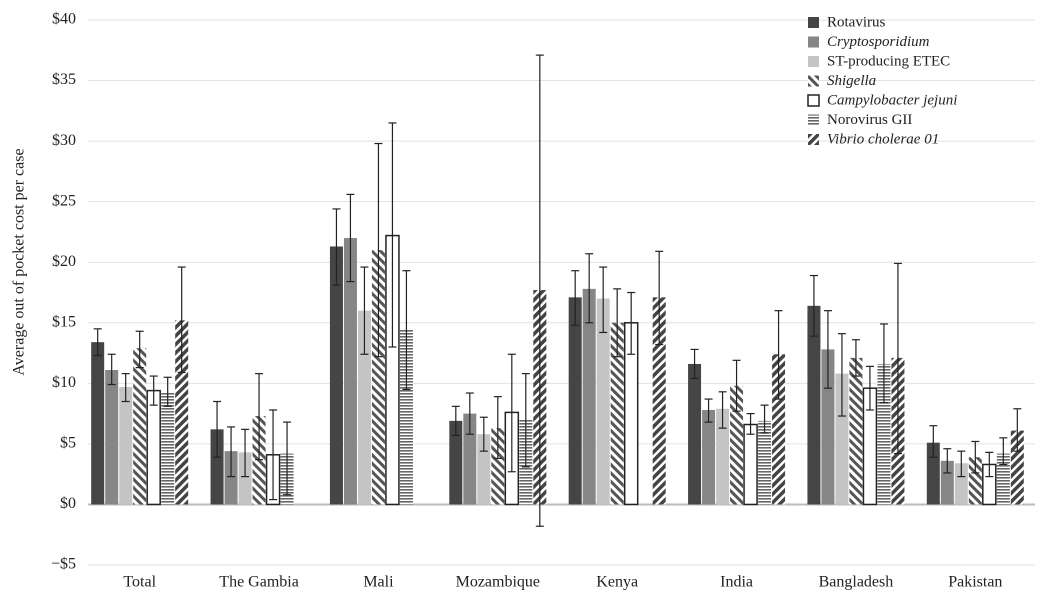 The image size is (1040, 595). I want to click on x-tick-label: Bangladesh, so click(856, 582).